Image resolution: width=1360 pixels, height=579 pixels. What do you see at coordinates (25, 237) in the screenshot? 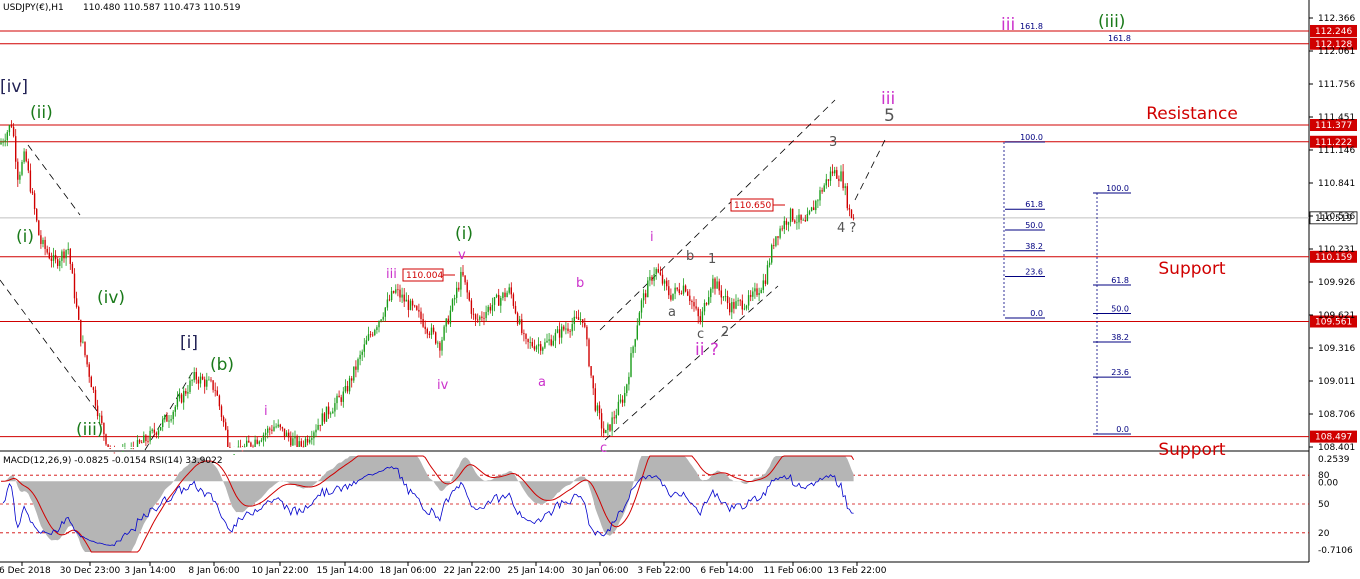
I see `wave-label: (i)` at bounding box center [25, 237].